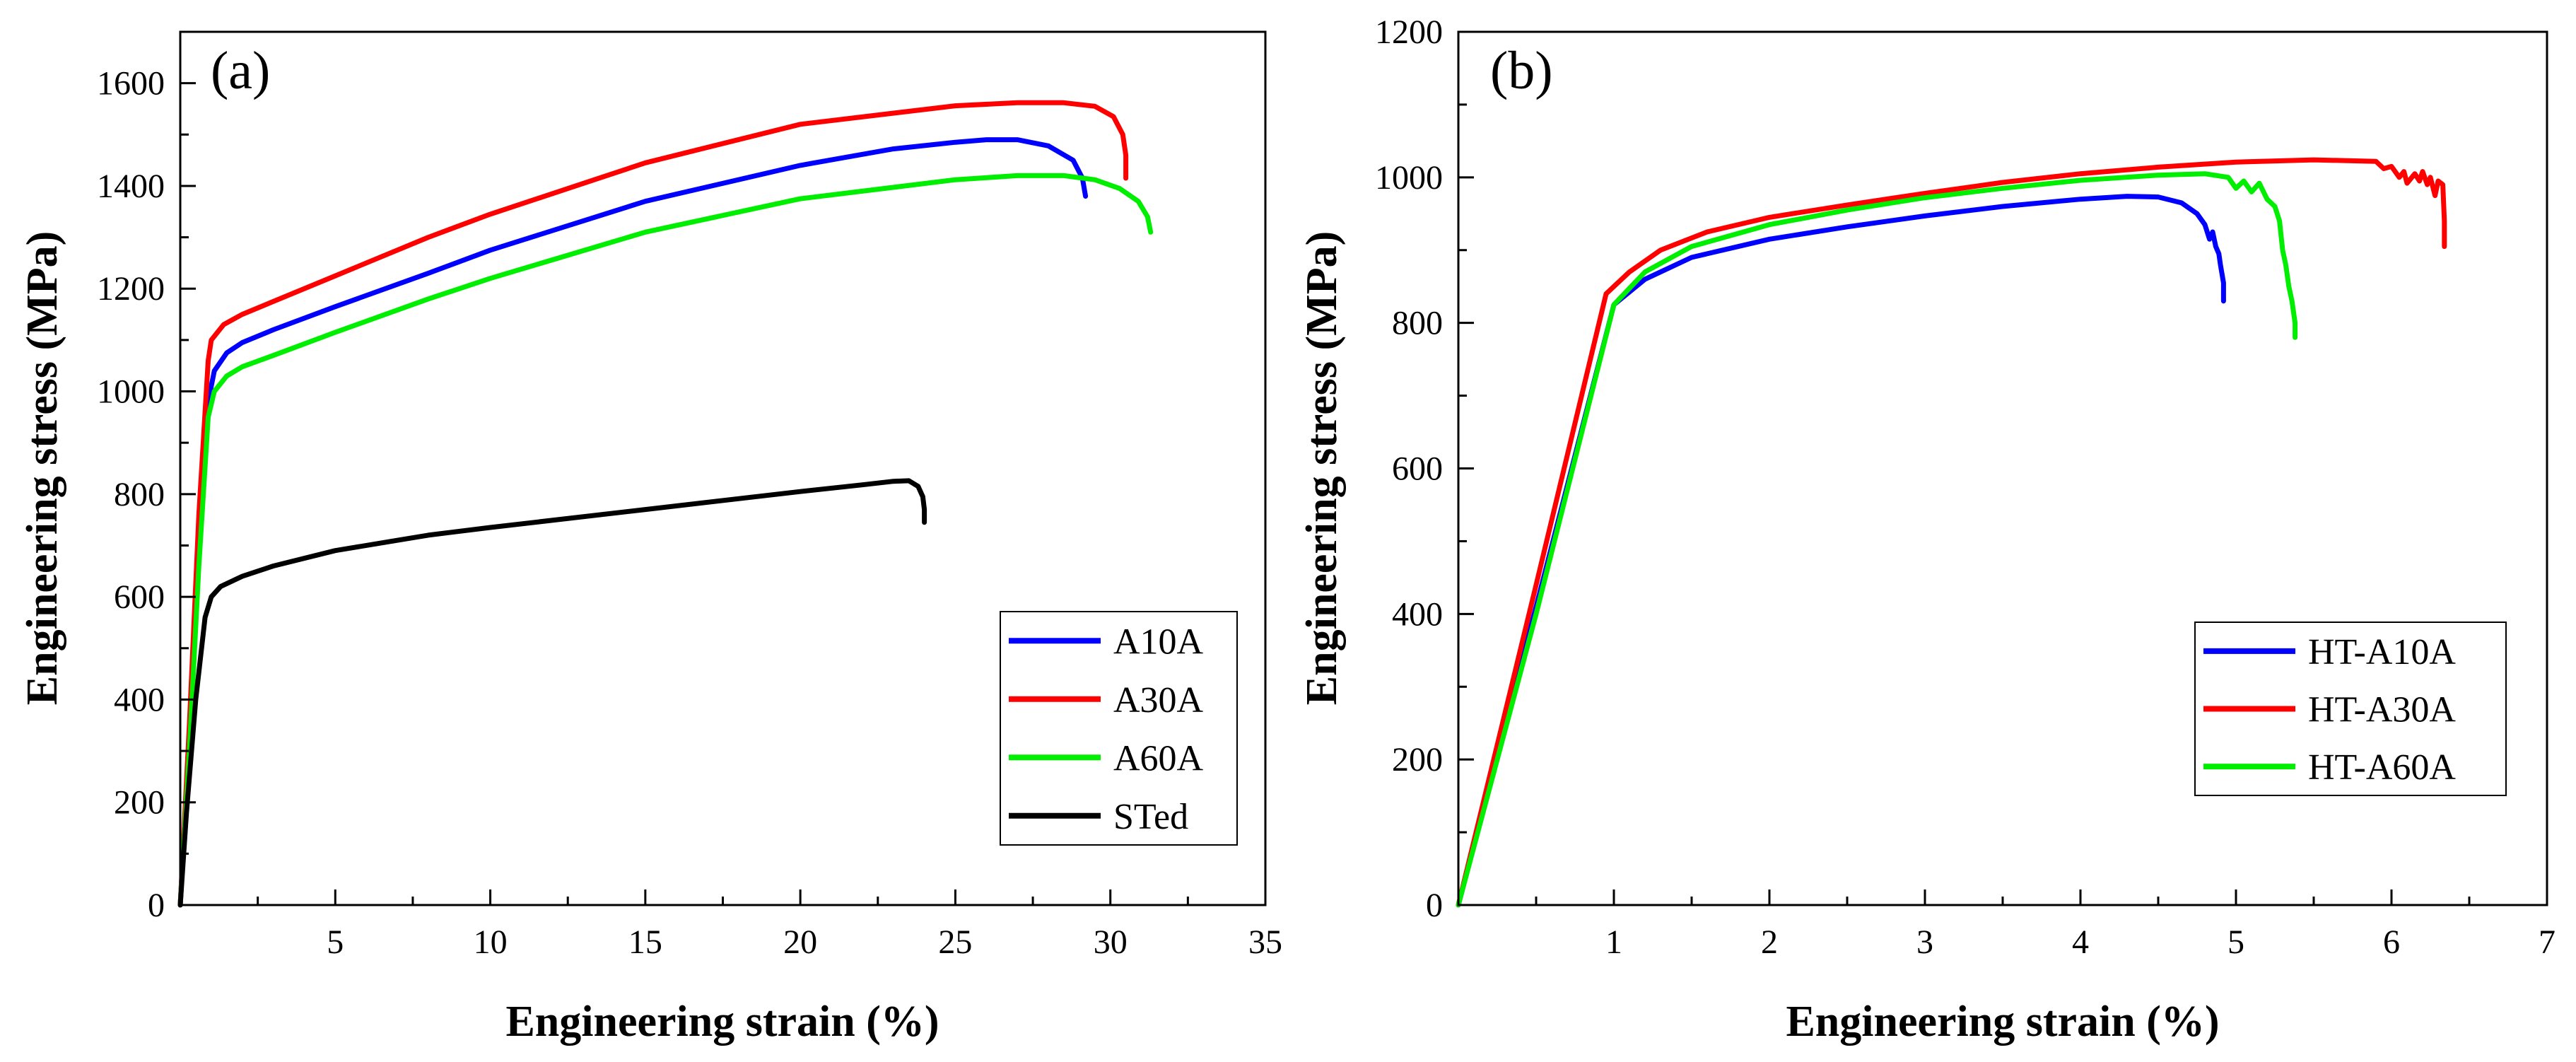 Image resolution: width=2576 pixels, height=1062 pixels. I want to click on x-axis-title-b: Engineering strain (%), so click(2003, 1022).